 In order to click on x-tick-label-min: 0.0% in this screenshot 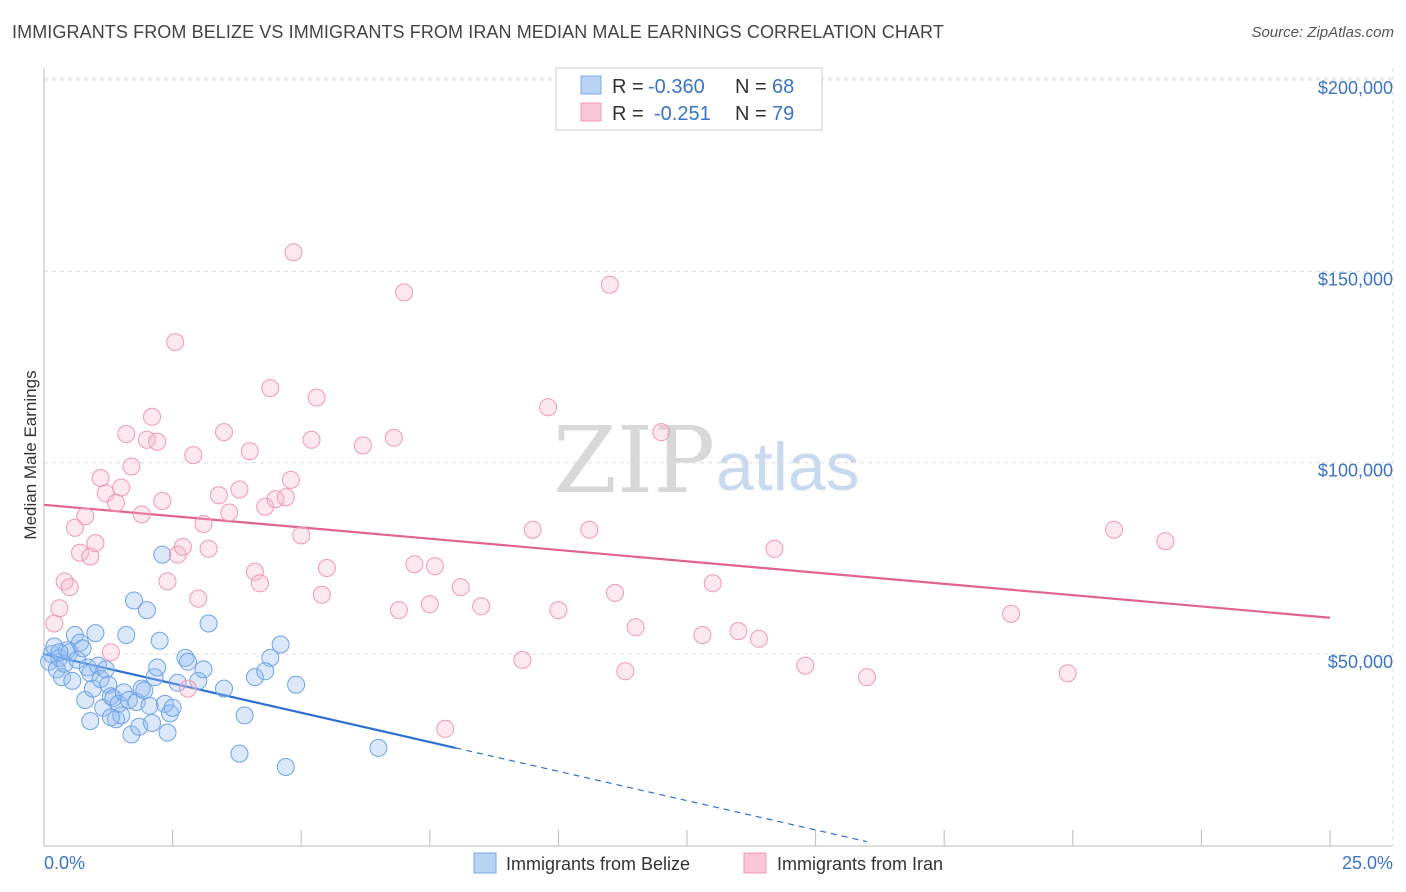, I will do `click(64, 863)`.